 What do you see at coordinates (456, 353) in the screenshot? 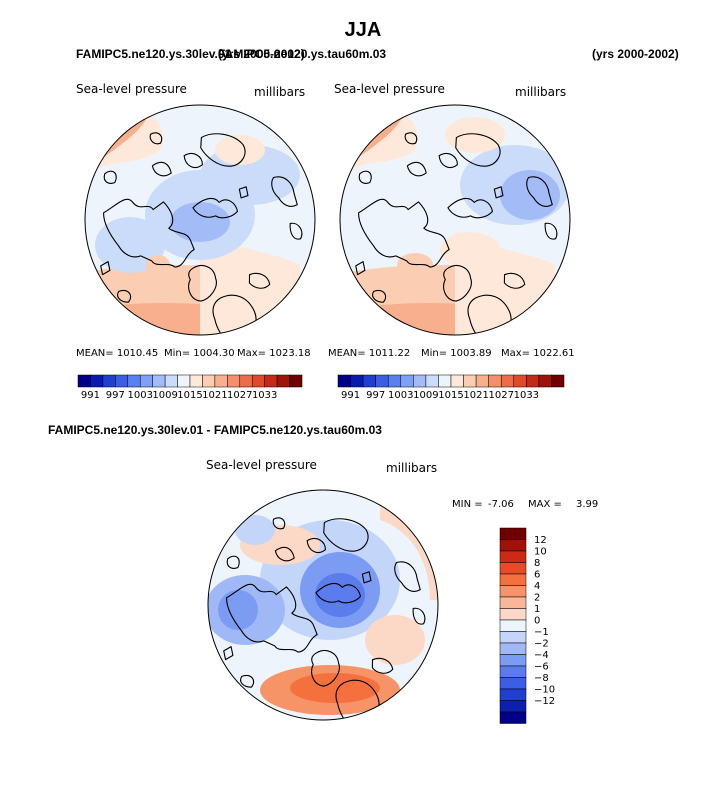
I see `right-min: Min= 1003.89` at bounding box center [456, 353].